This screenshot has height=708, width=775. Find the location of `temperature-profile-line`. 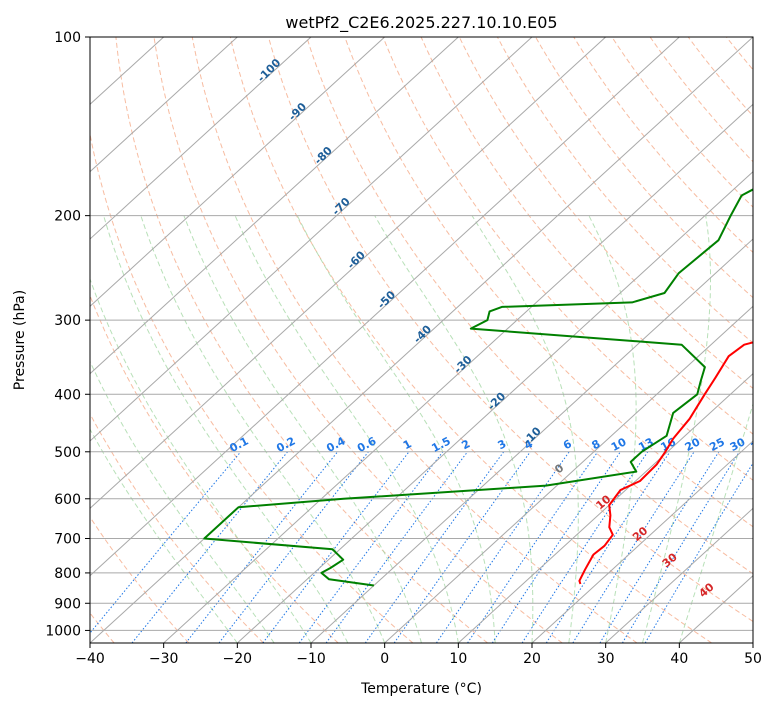

temperature-profile-line is located at coordinates (665, 463).